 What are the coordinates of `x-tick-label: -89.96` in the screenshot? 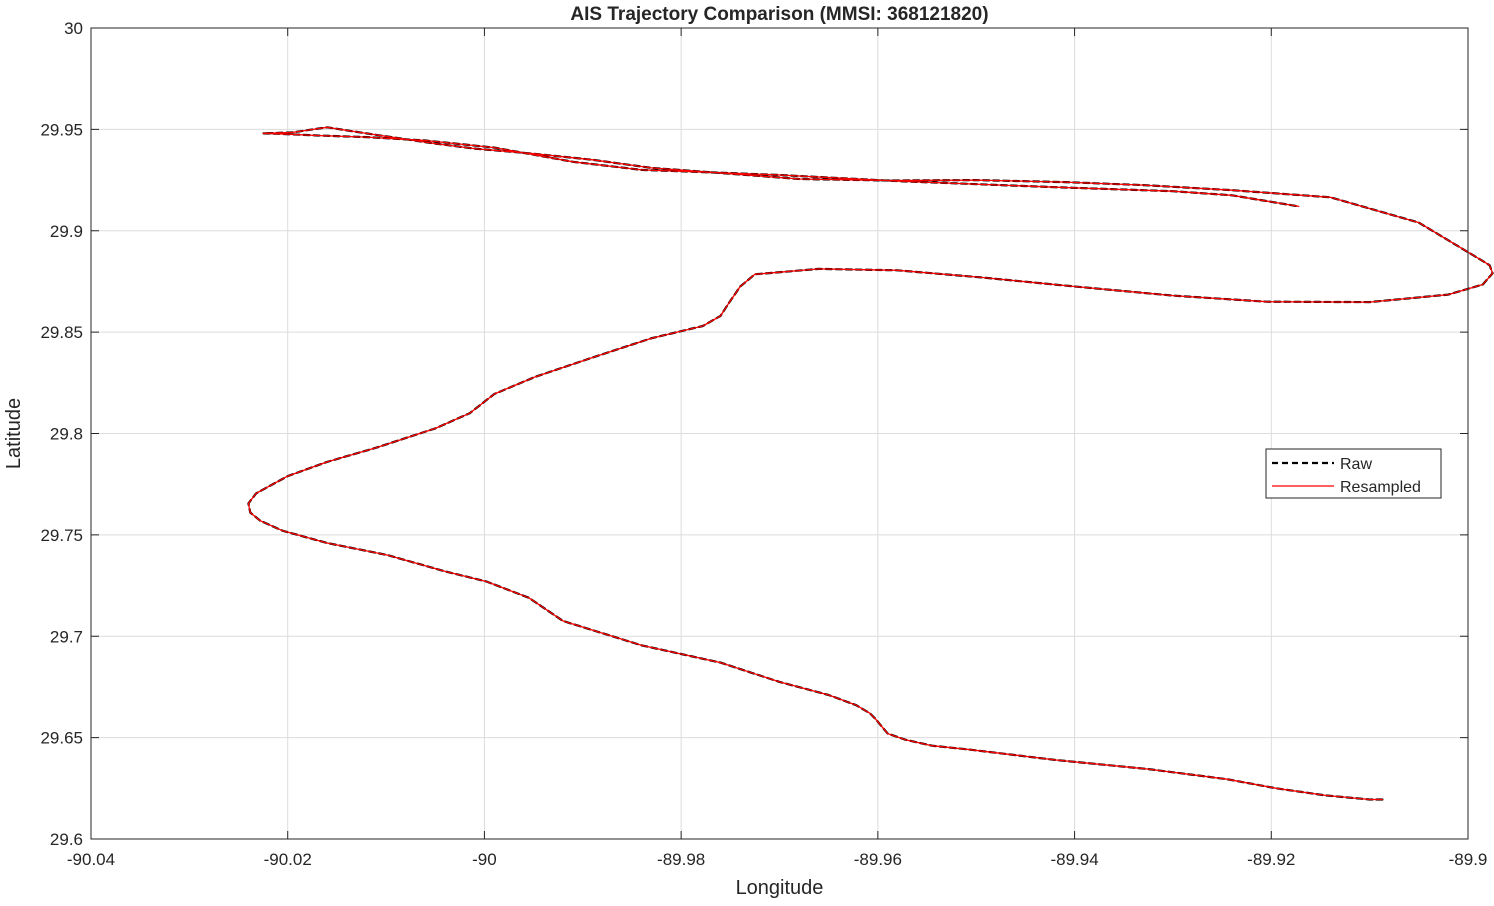 It's located at (878, 859).